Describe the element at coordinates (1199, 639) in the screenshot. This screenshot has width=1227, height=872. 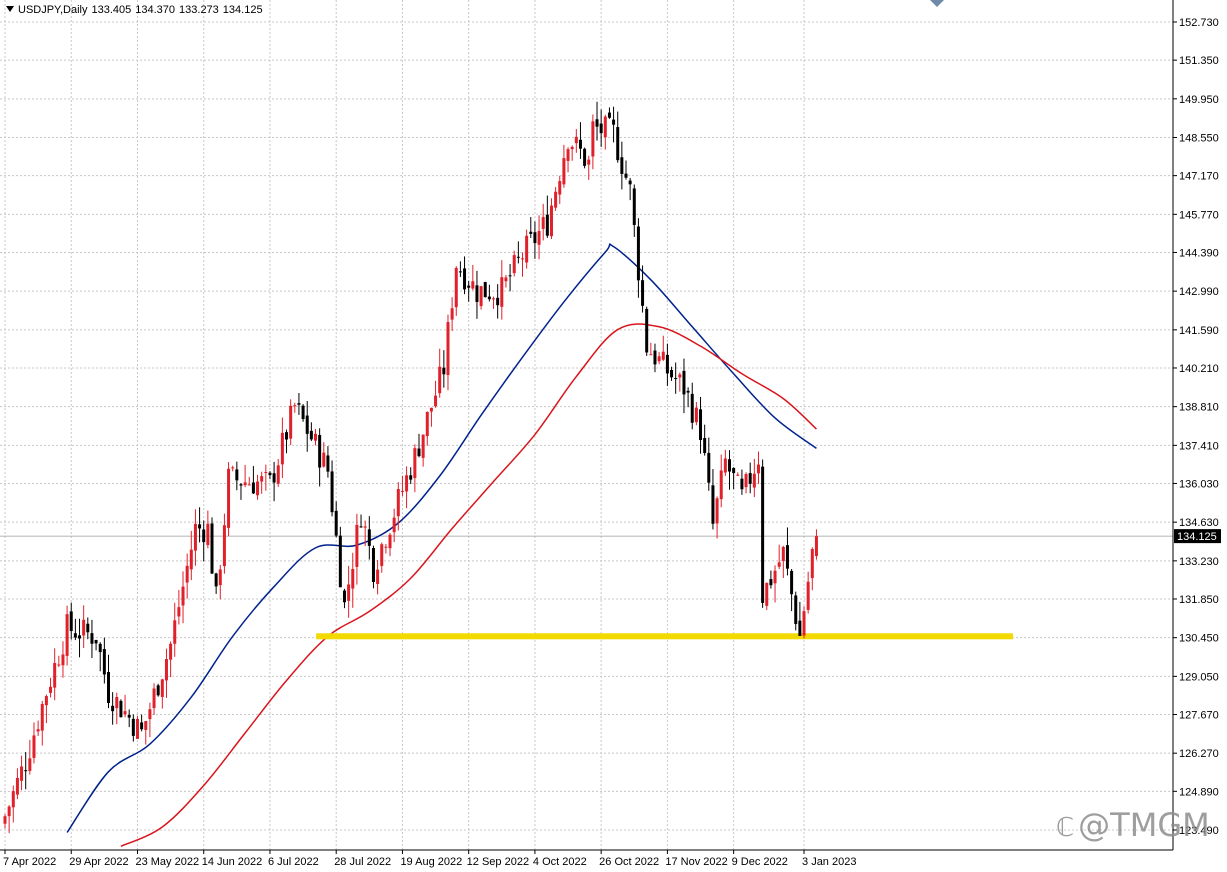
I see `y-tick-label: 130.450` at that location.